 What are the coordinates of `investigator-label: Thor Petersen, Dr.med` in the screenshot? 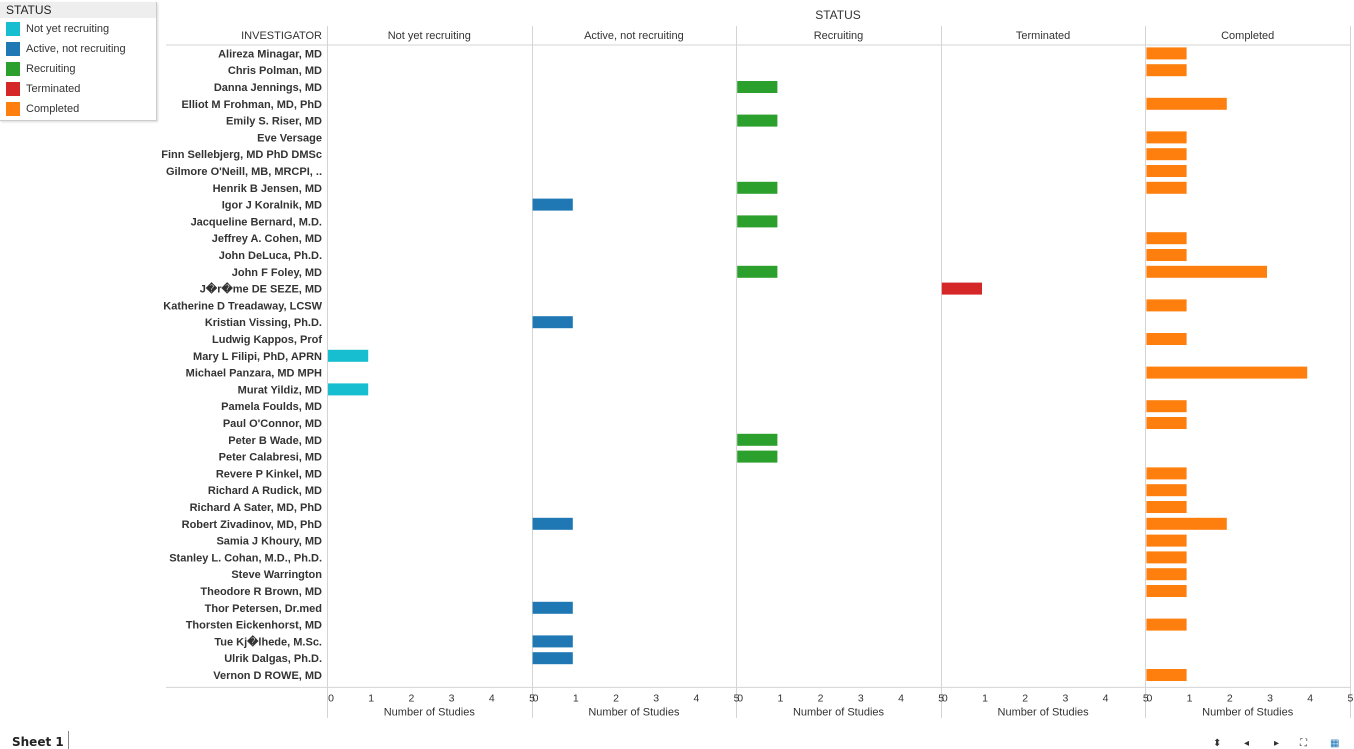 It's located at (263, 609).